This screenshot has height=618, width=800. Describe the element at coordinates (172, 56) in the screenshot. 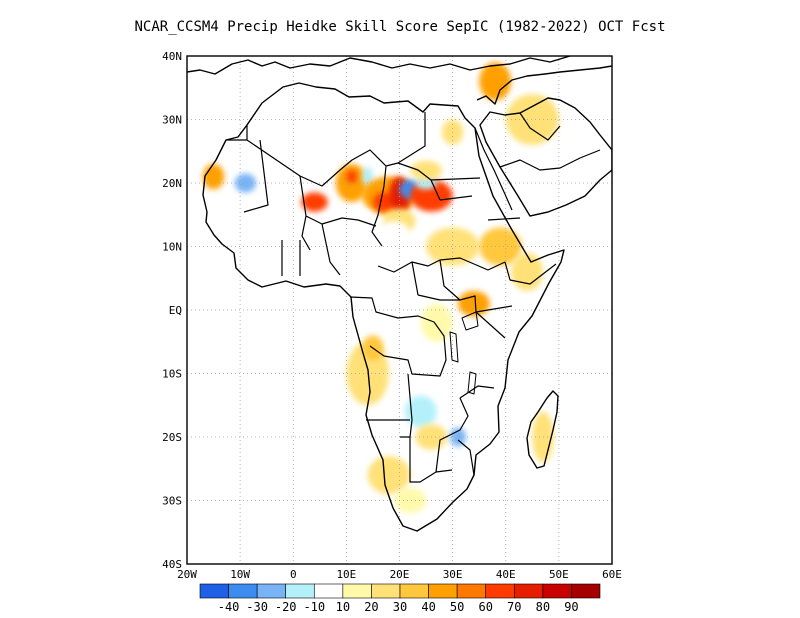

I see `latitude-label: 40N` at that location.